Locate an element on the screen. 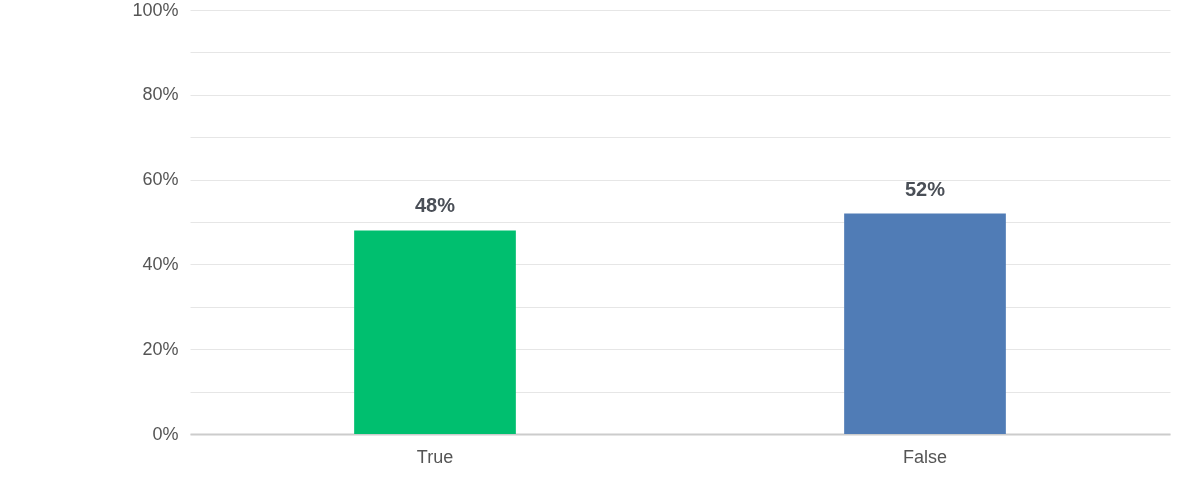 Image resolution: width=1186 pixels, height=501 pixels. data-label: 48% is located at coordinates (435, 205).